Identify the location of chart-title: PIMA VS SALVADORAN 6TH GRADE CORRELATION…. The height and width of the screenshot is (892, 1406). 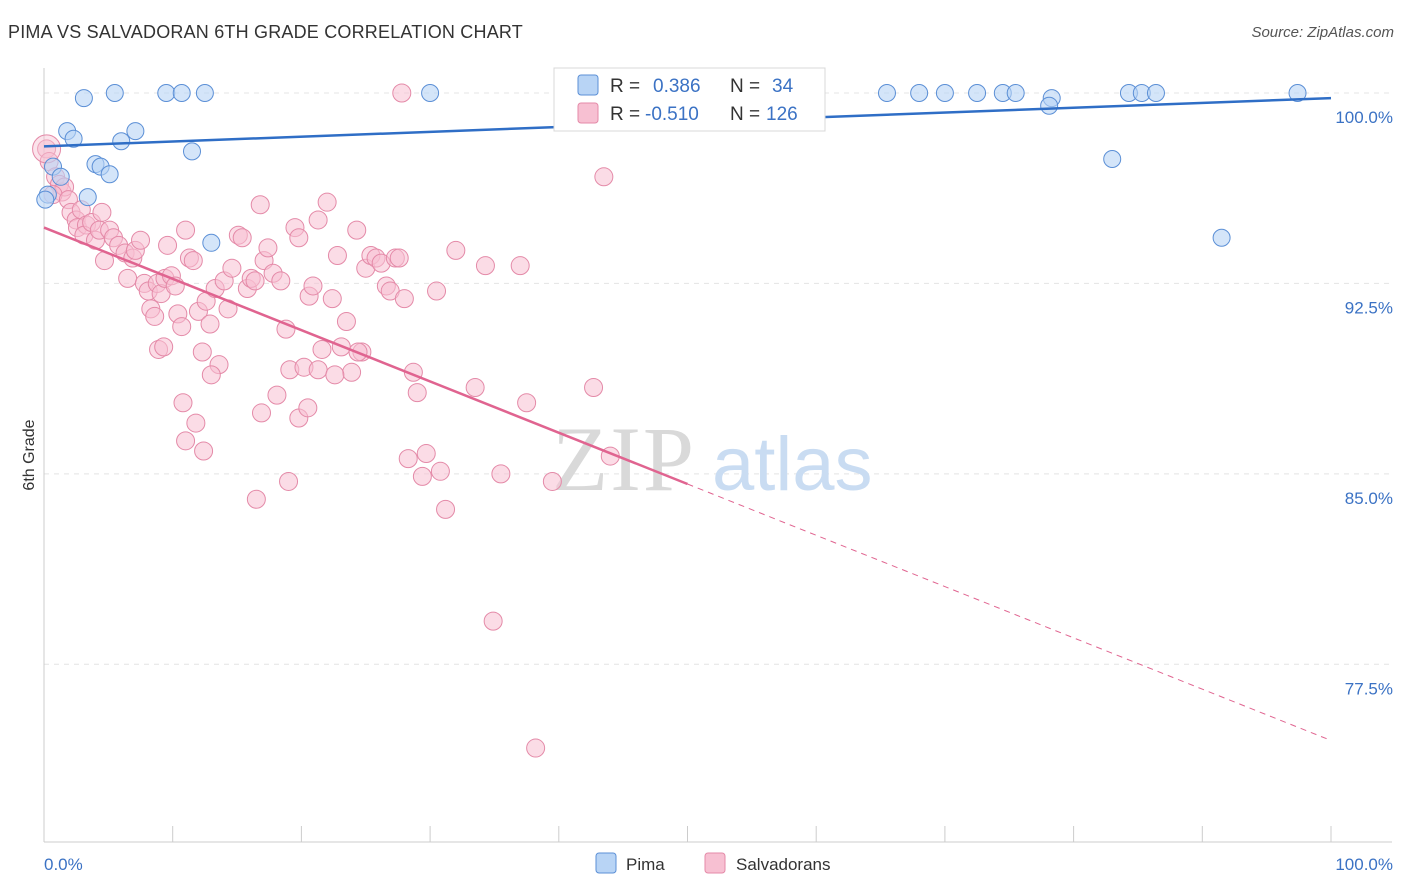
(265, 32).